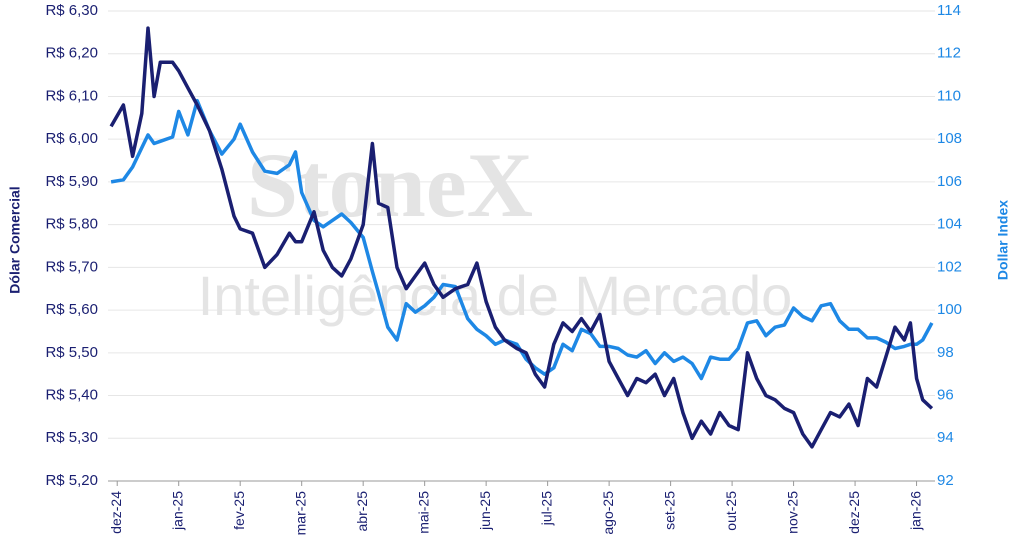 Image resolution: width=1020 pixels, height=559 pixels. What do you see at coordinates (945, 437) in the screenshot?
I see `y2-tick-label: 94` at bounding box center [945, 437].